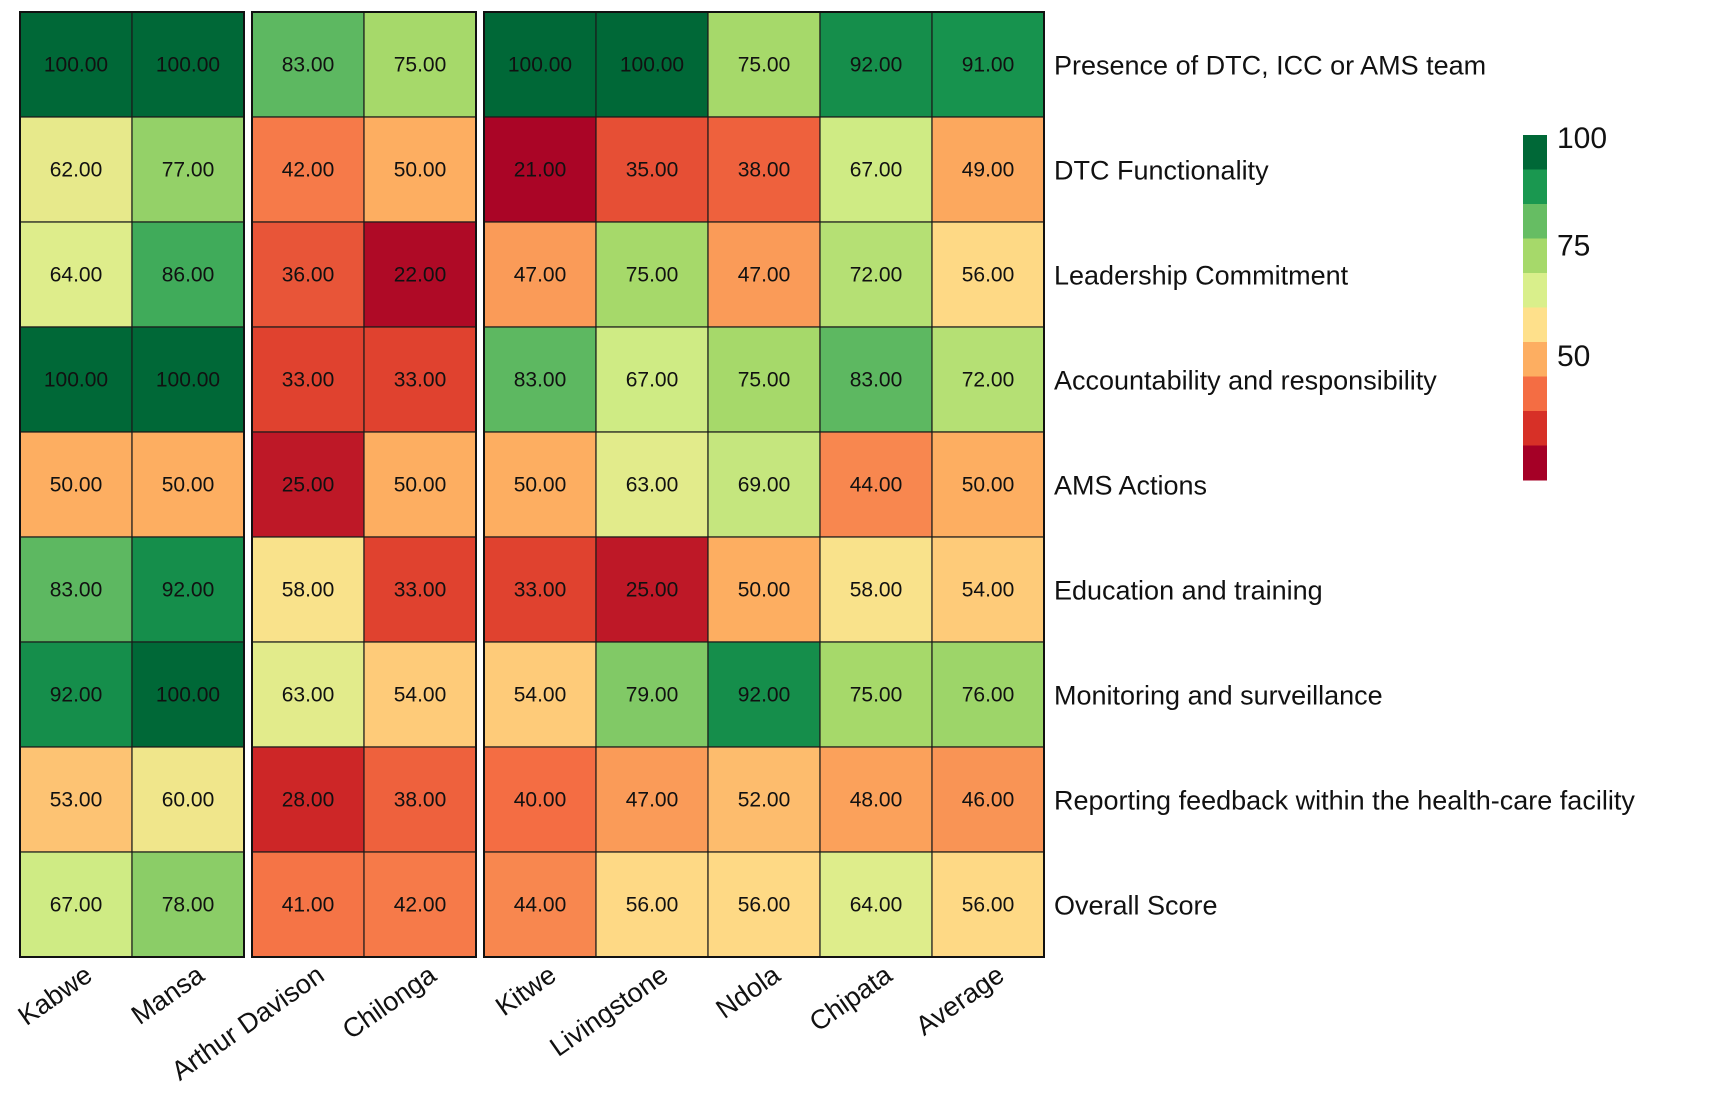 Image resolution: width=1713 pixels, height=1113 pixels. Describe the element at coordinates (1130, 486) in the screenshot. I see `row-label: AMS Actions` at that location.